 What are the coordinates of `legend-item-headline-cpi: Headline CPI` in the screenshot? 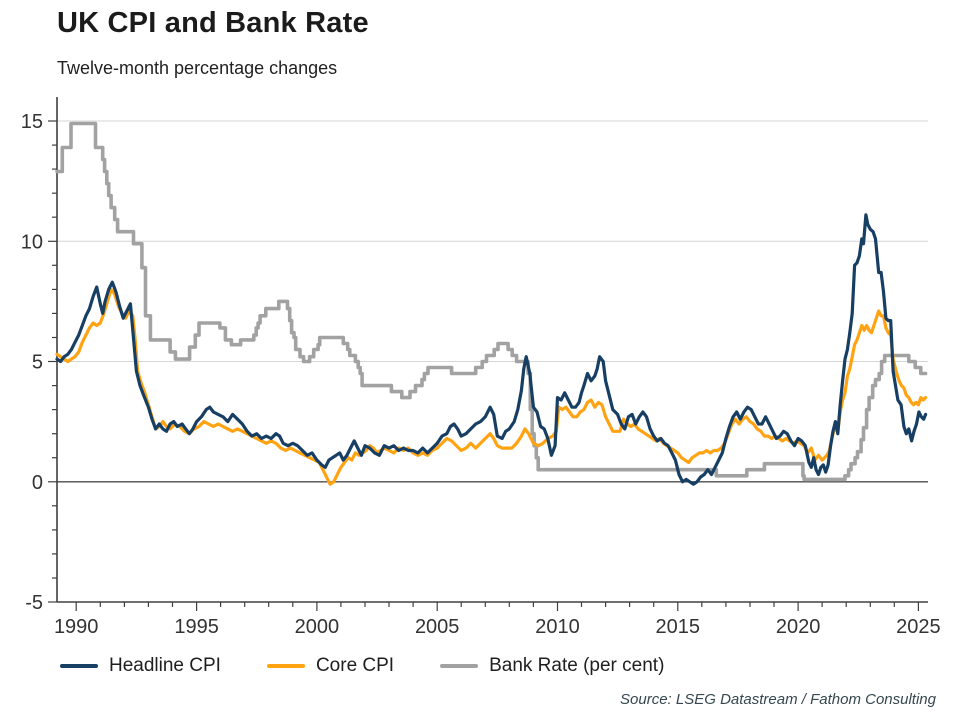 It's located at (140, 666).